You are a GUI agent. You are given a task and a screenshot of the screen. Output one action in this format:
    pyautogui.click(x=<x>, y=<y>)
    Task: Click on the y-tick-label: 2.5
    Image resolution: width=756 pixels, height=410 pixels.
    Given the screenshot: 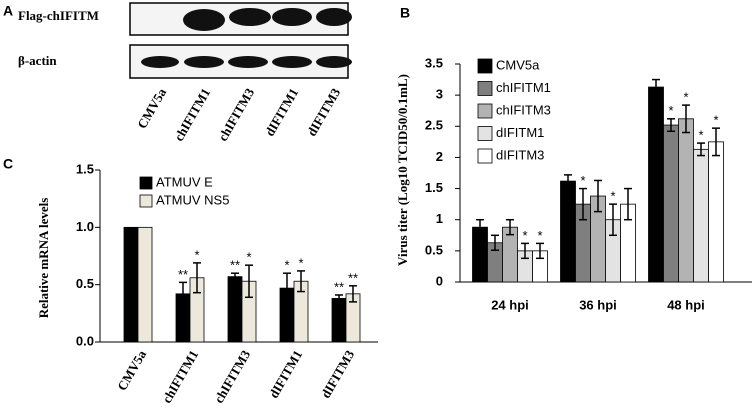 What is the action you would take?
    pyautogui.click(x=434, y=125)
    